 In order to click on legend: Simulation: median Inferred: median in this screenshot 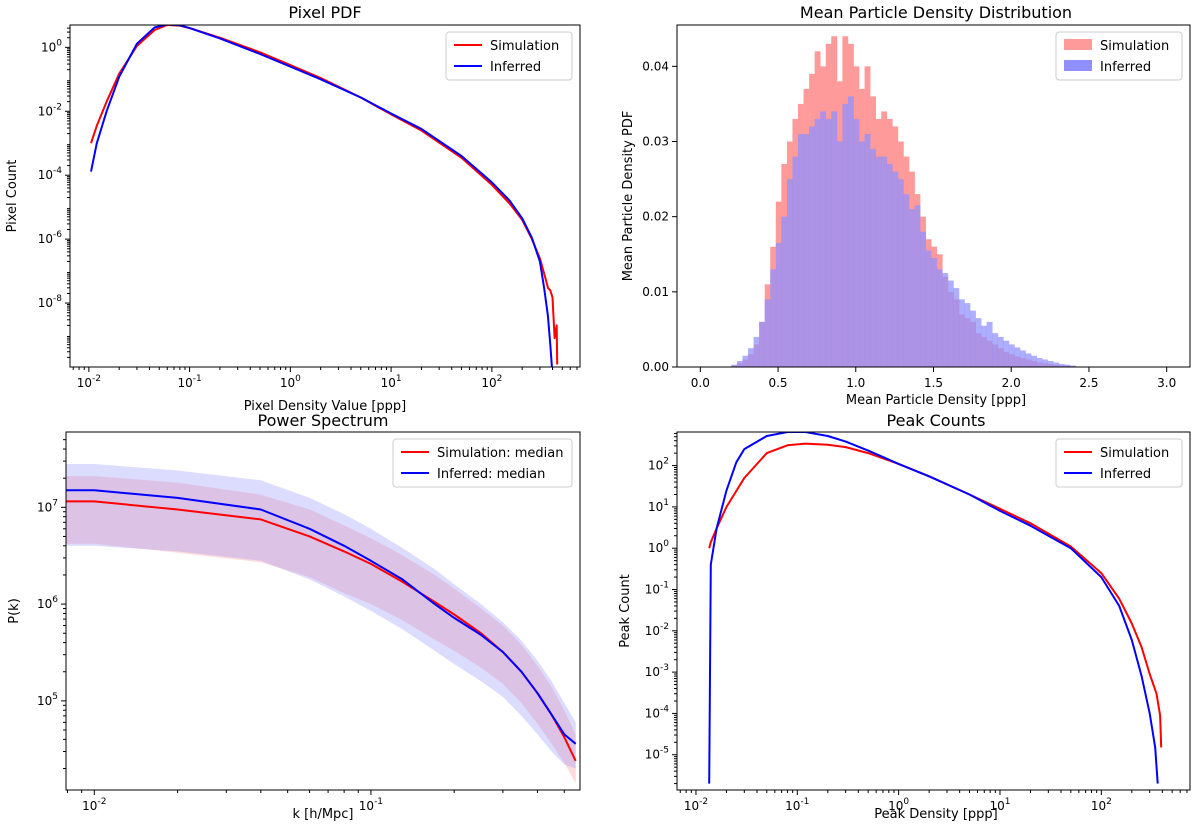, I will do `click(482, 463)`.